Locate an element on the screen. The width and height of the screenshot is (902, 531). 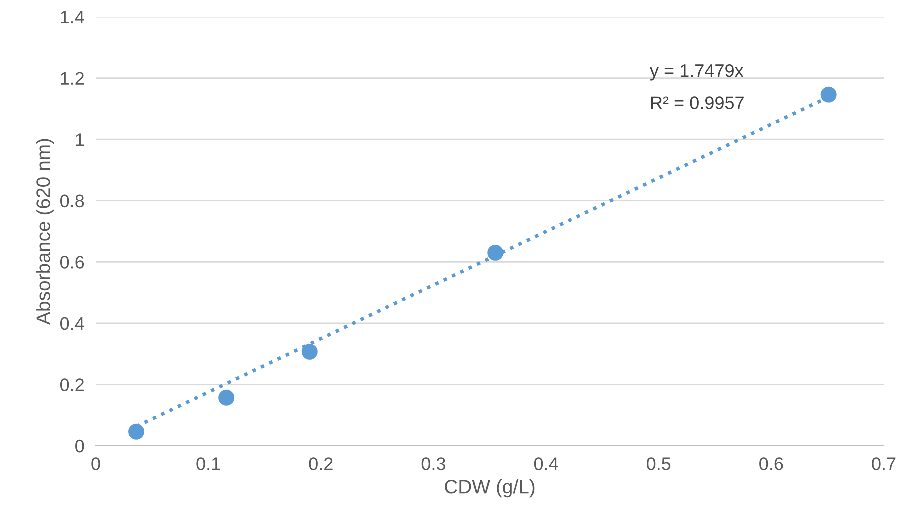
y-tick-label: 1.2 is located at coordinates (72, 78).